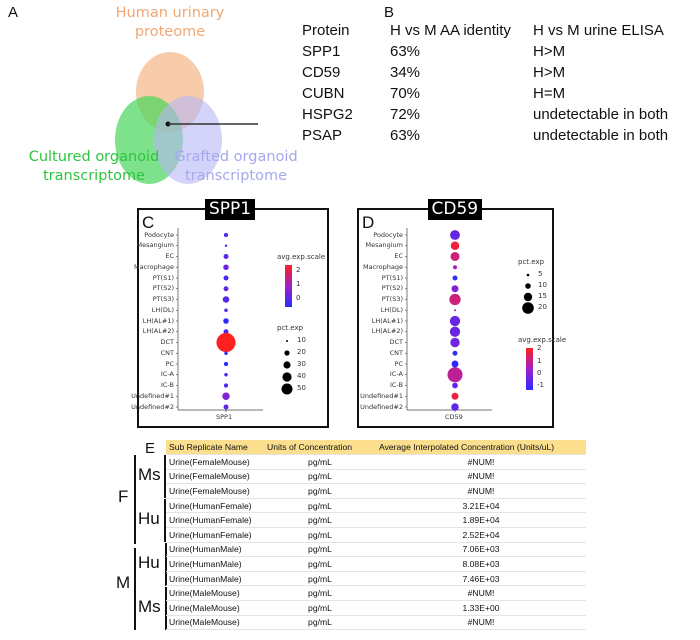  I want to click on dot-undefined#2, so click(455, 407).